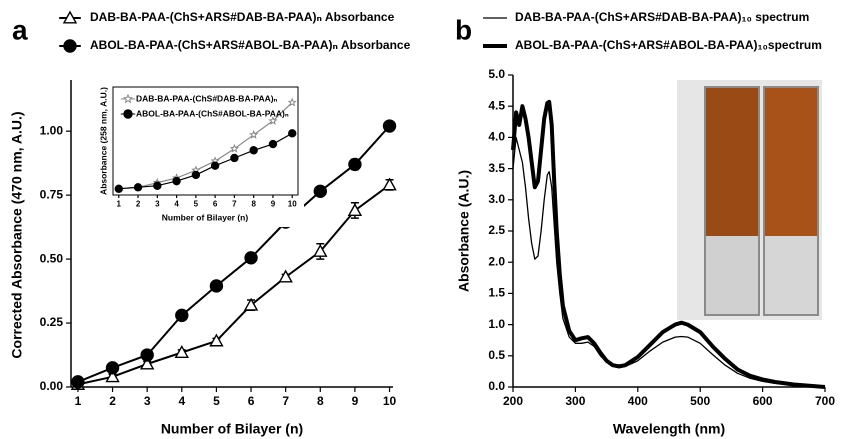 Image resolution: width=847 pixels, height=439 pixels. What do you see at coordinates (496, 324) in the screenshot?
I see `y-tick-label: 1.0` at bounding box center [496, 324].